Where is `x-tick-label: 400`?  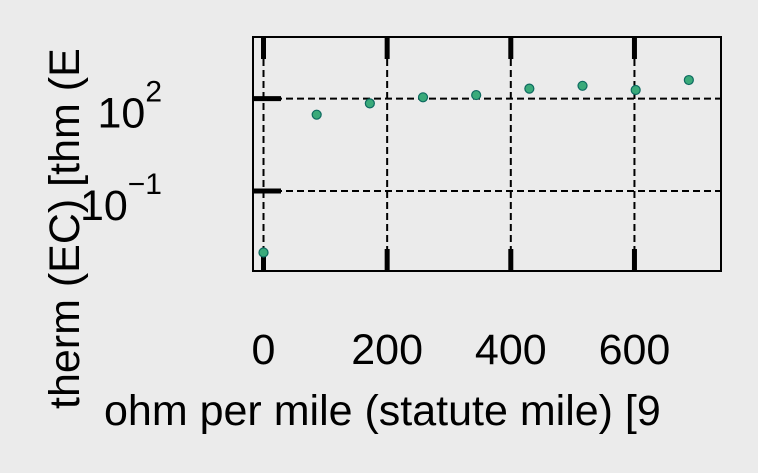
x-tick-label: 400 is located at coordinates (511, 350).